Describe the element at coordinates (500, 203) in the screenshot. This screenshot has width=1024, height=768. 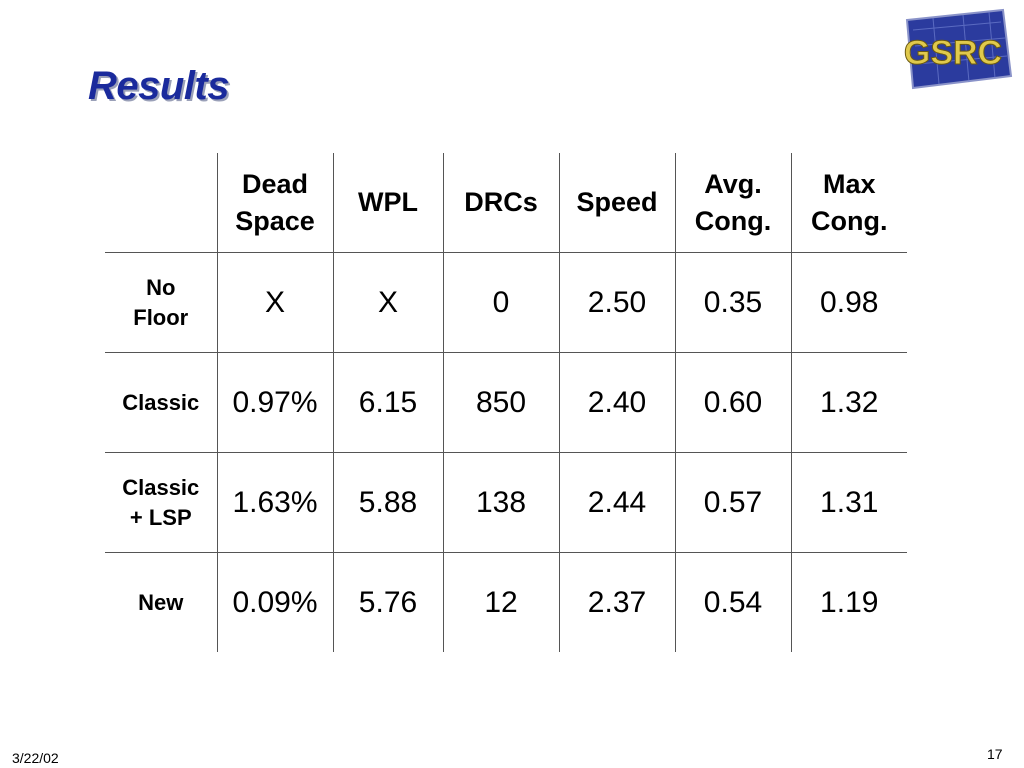
I see `column-header-drcs: DRCs` at that location.